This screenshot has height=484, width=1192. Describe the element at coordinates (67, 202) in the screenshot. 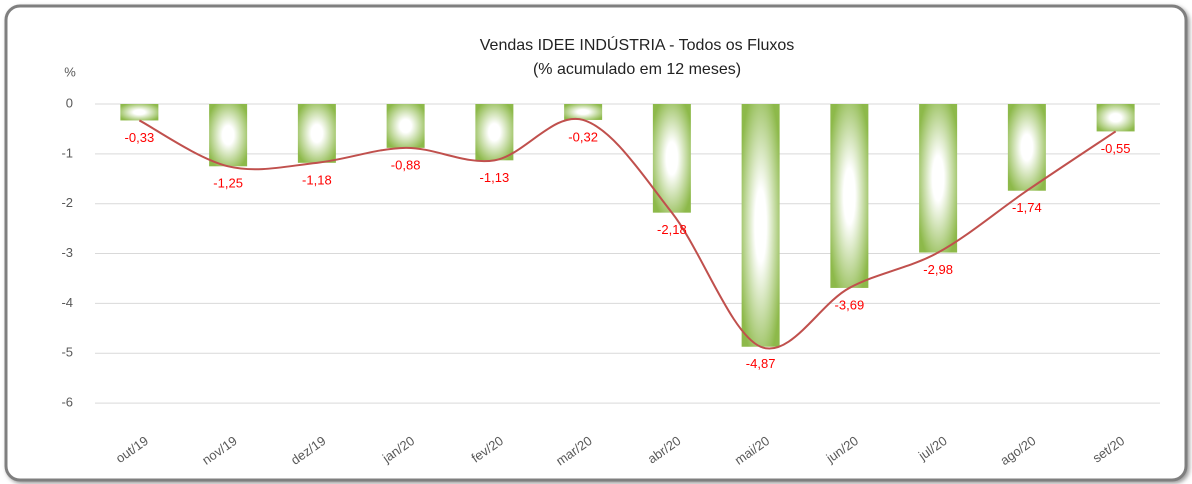

I see `y-tick-label: -2` at that location.